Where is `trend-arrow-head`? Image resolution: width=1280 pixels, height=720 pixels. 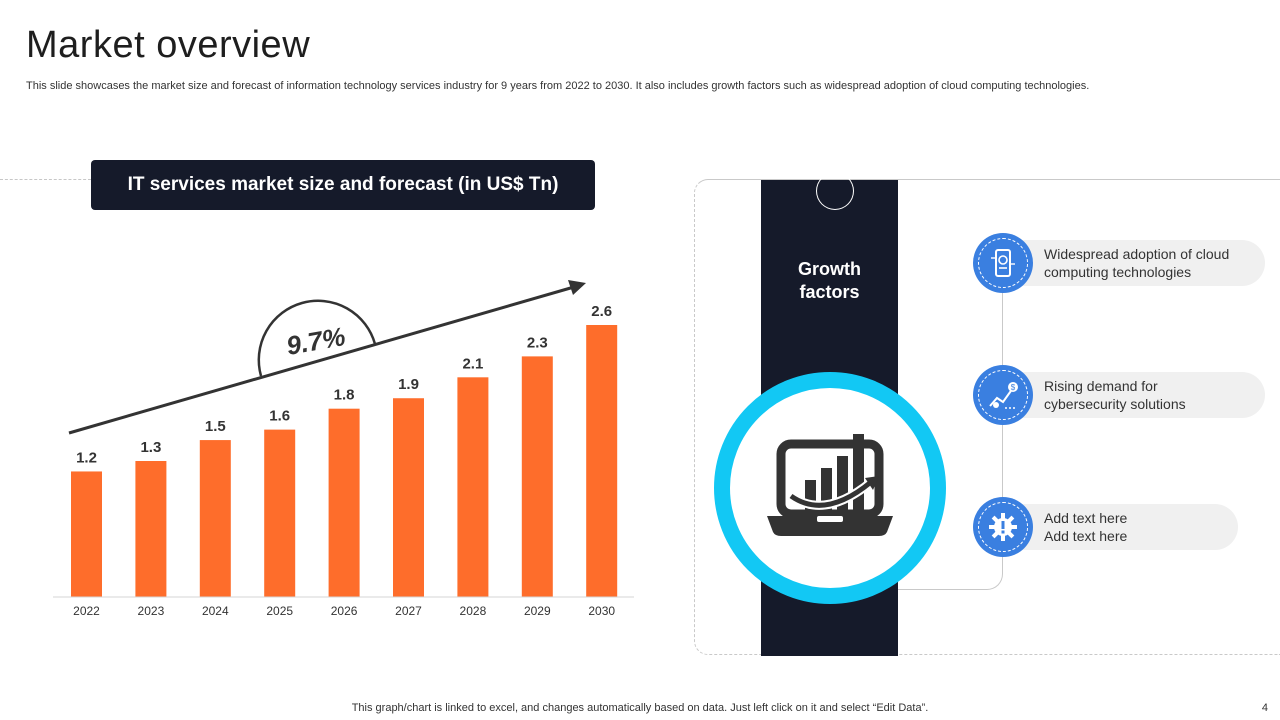 trend-arrow-head is located at coordinates (577, 287).